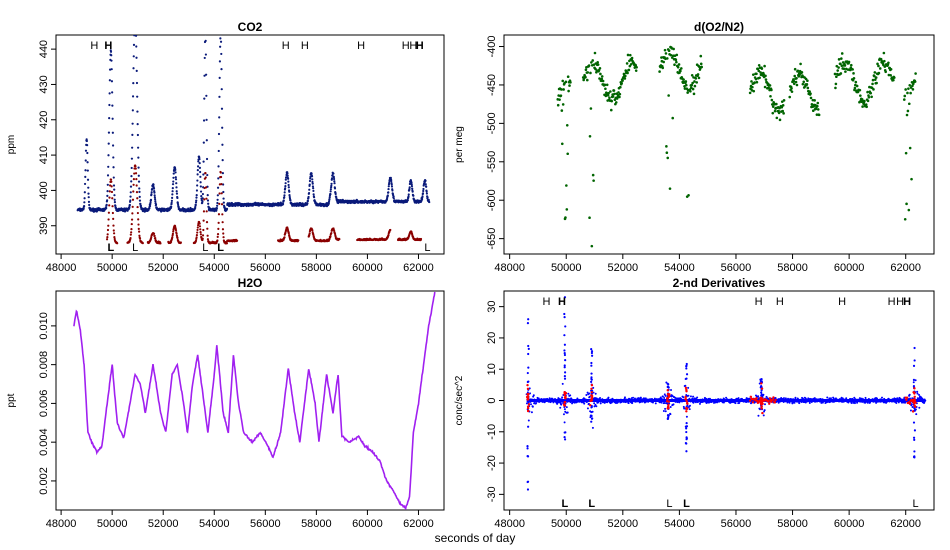  What do you see at coordinates (418, 268) in the screenshot?
I see `x-tick-label: 62000` at bounding box center [418, 268].